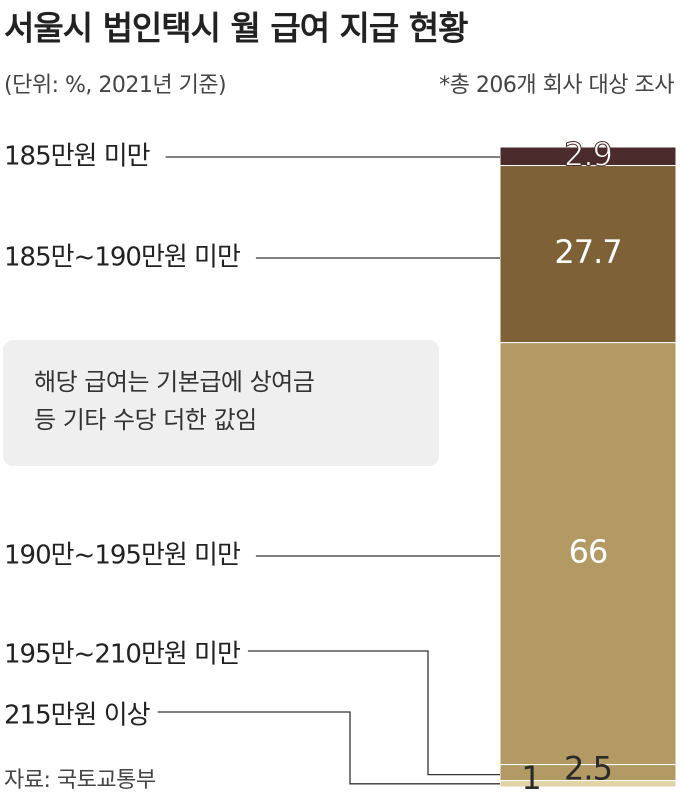 Image resolution: width=680 pixels, height=807 pixels. I want to click on category-label: 190만~195만원 미만, so click(122, 556).